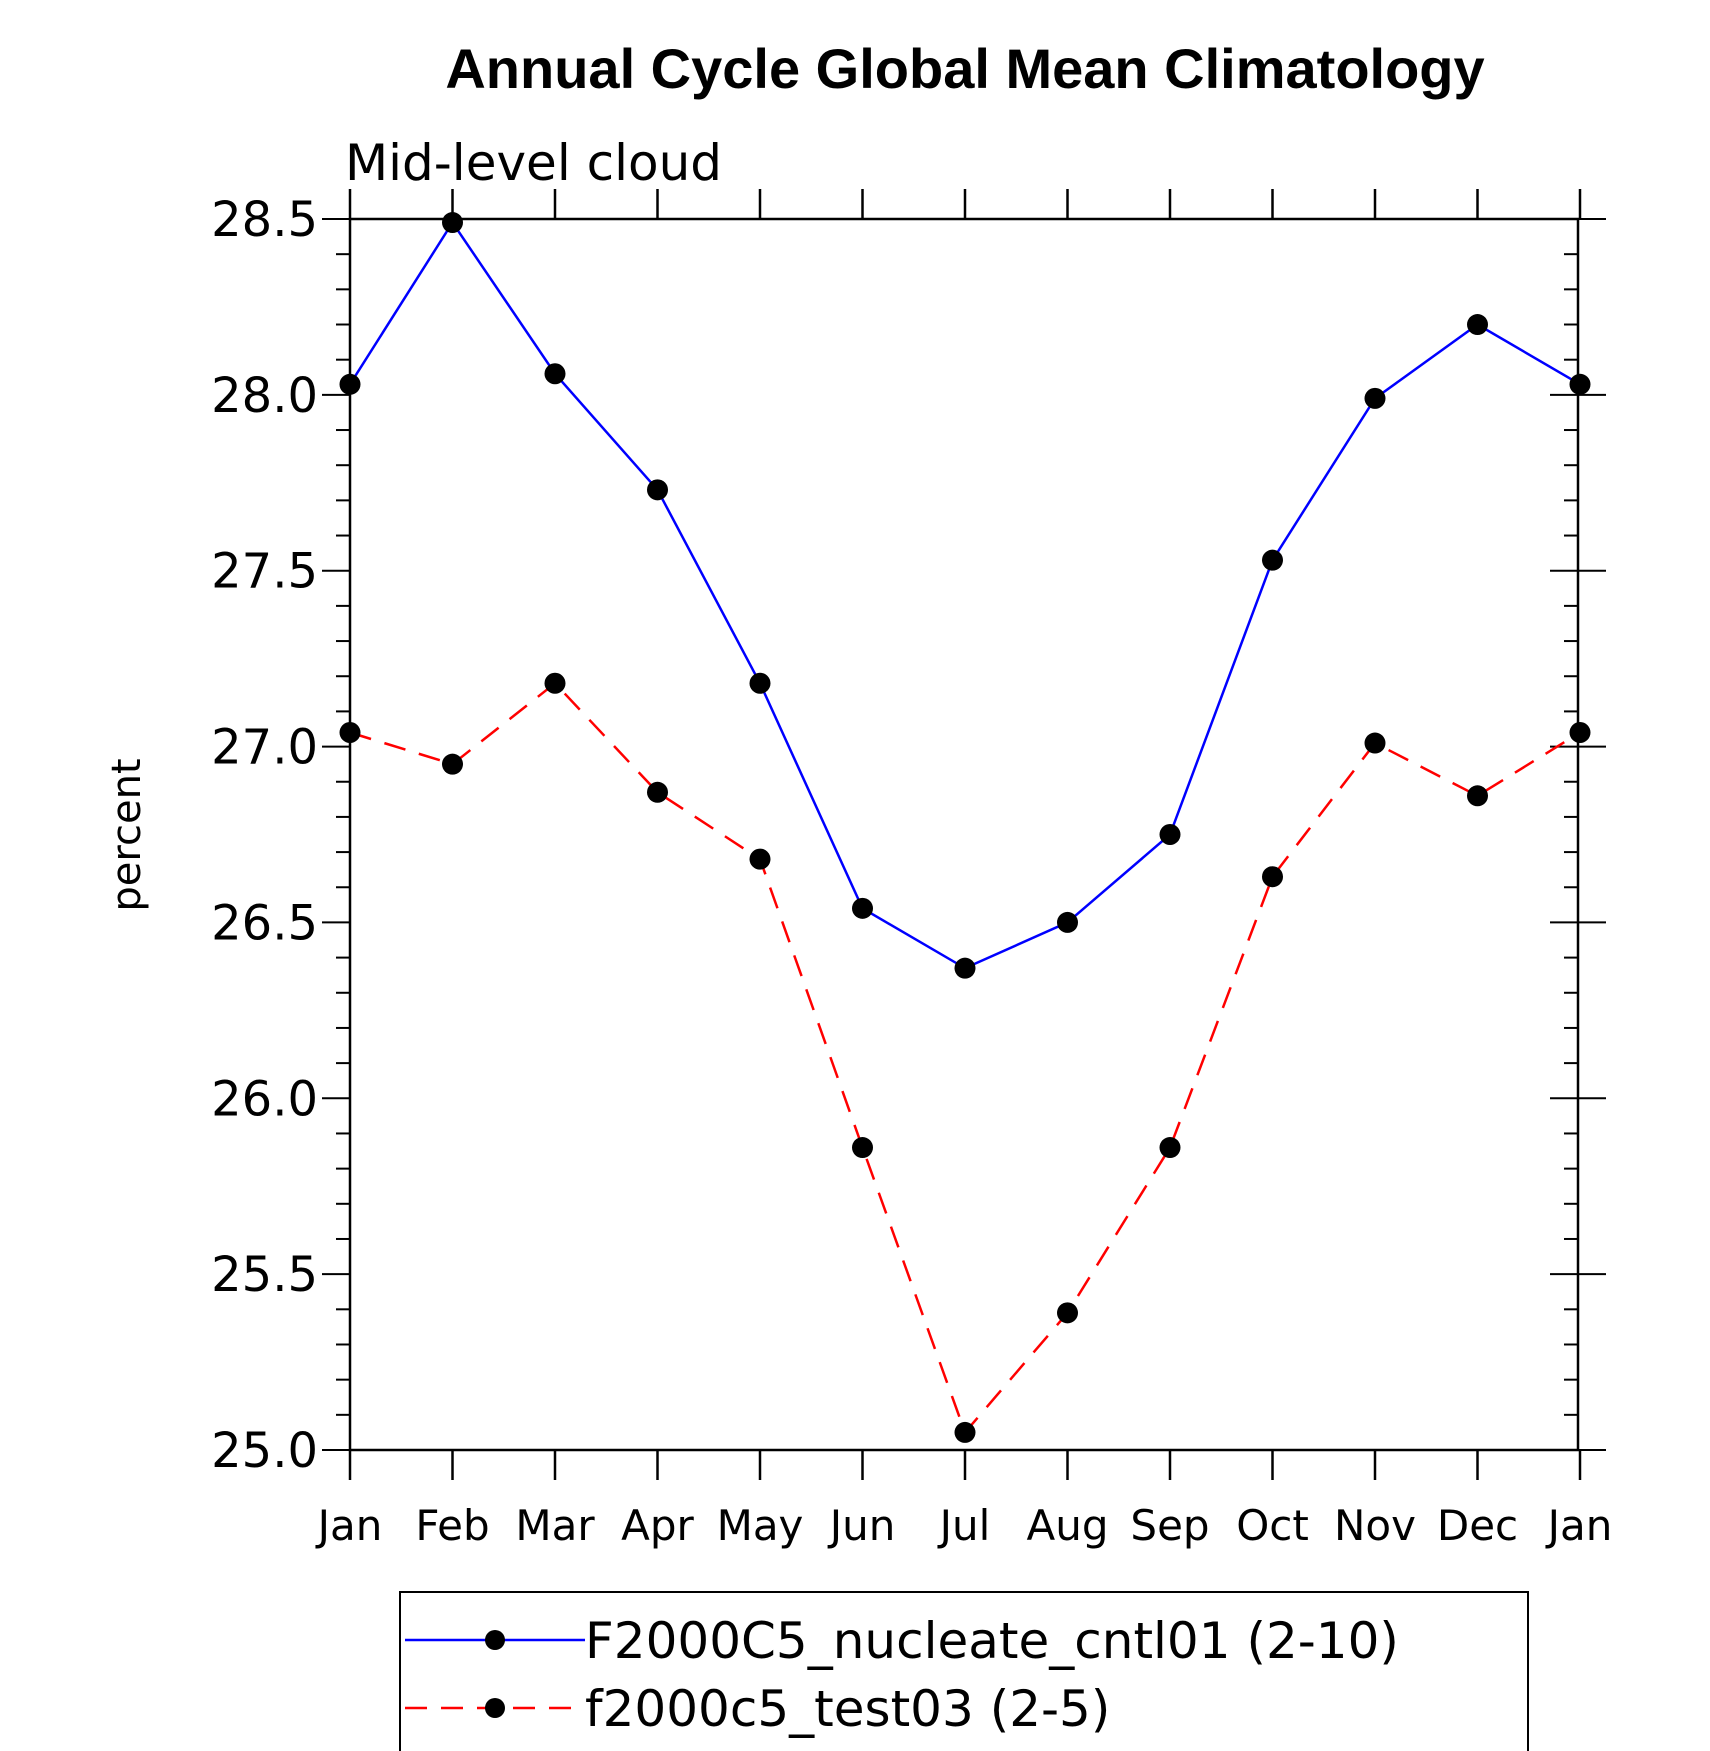 Image resolution: width=1710 pixels, height=1751 pixels. Describe the element at coordinates (964, 68) in the screenshot. I see `chart-title: Annual Cycle Global Mean Climatology` at that location.